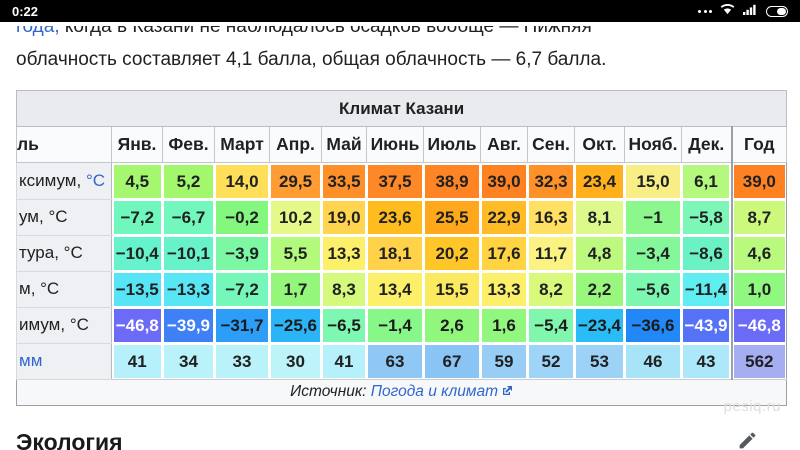 Image resolution: width=800 pixels, height=450 pixels. What do you see at coordinates (551, 253) in the screenshot?
I see `climate-cell: 11,7` at bounding box center [551, 253].